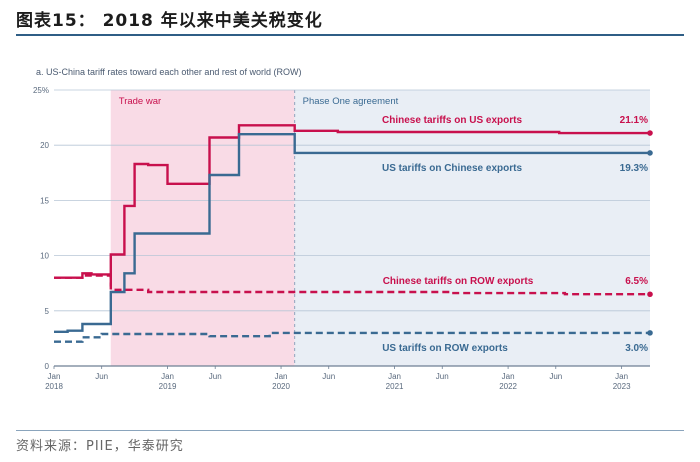 Image resolution: width=700 pixels, height=462 pixels. What do you see at coordinates (650, 333) in the screenshot?
I see `series-end-point-us-tariffs-on-row-exports` at bounding box center [650, 333].